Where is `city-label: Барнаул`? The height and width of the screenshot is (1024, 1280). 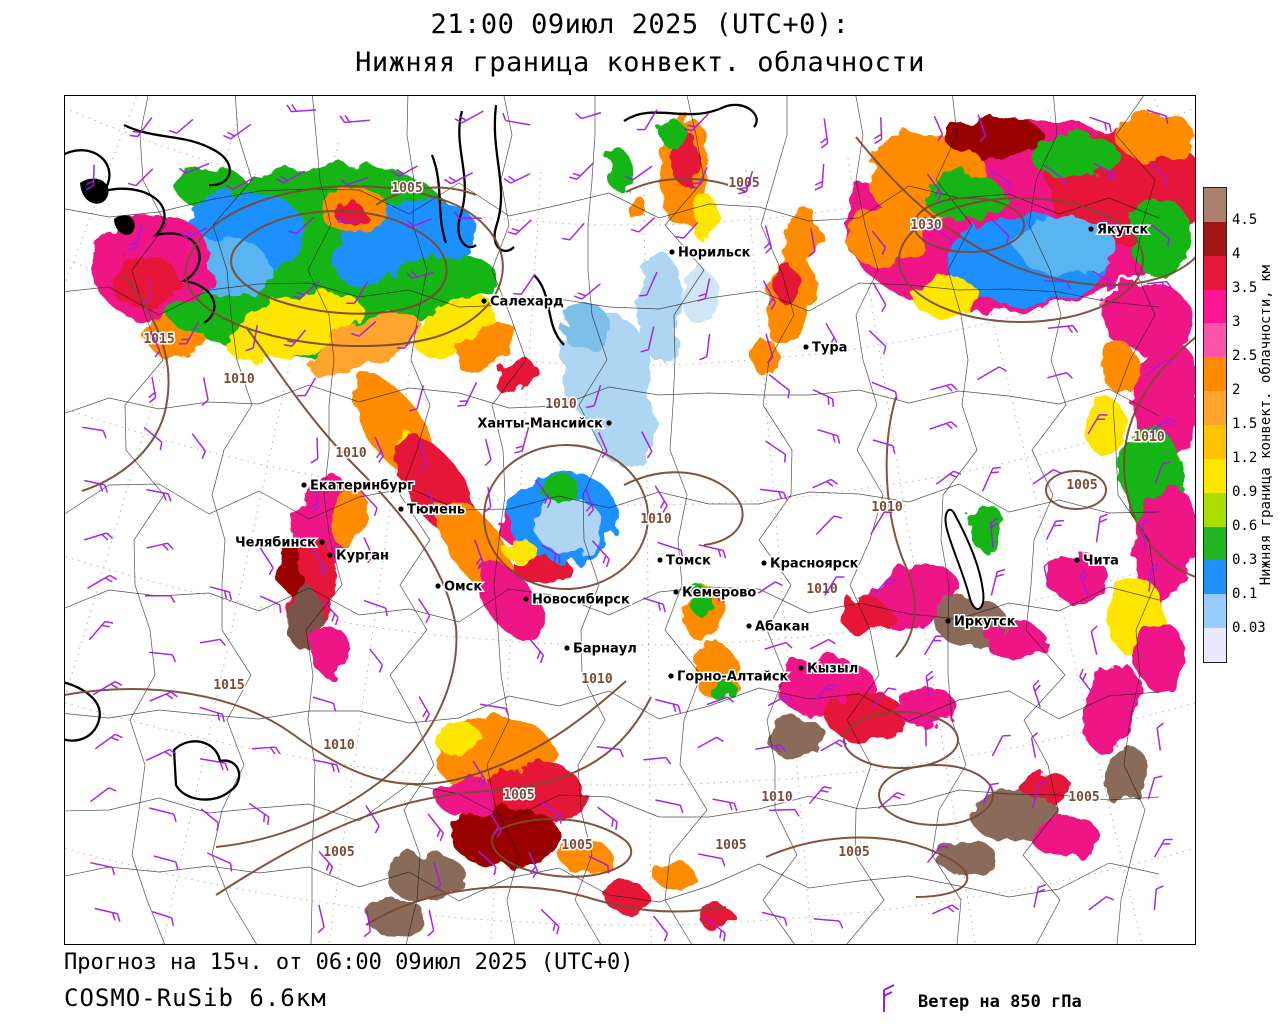 city-label: Барнаул is located at coordinates (605, 649).